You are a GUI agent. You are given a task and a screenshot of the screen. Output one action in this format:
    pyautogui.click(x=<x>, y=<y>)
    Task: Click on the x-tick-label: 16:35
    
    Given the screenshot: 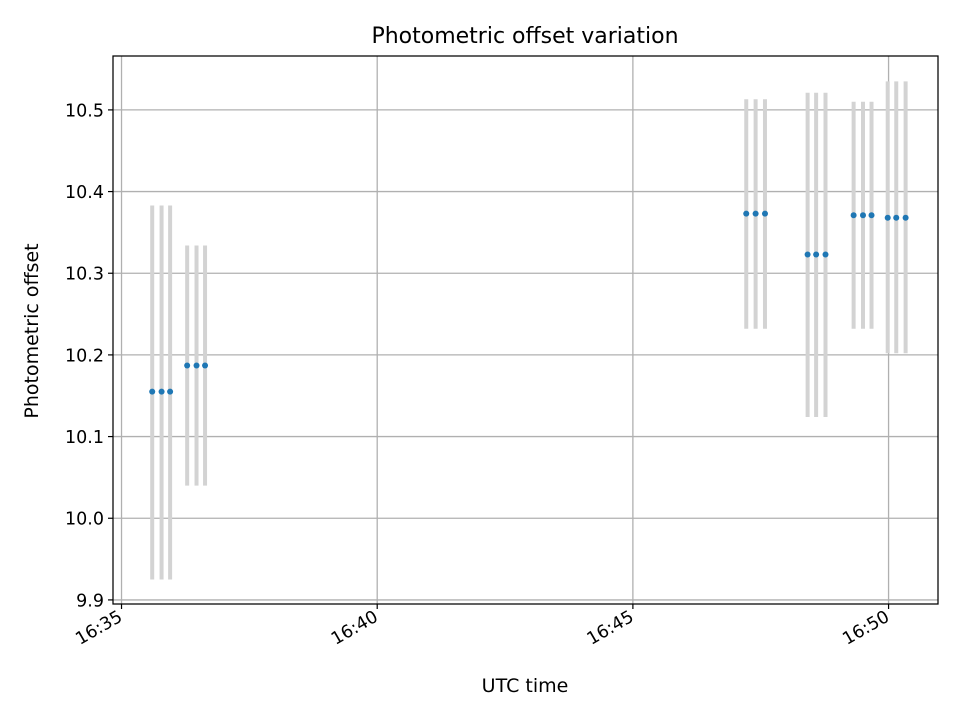 What is the action you would take?
    pyautogui.click(x=99, y=628)
    